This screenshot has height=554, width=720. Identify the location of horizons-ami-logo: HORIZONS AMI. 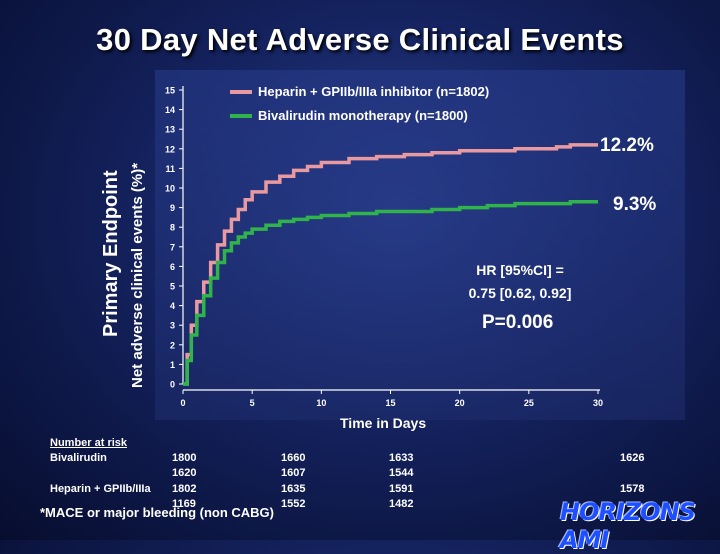
(628, 526).